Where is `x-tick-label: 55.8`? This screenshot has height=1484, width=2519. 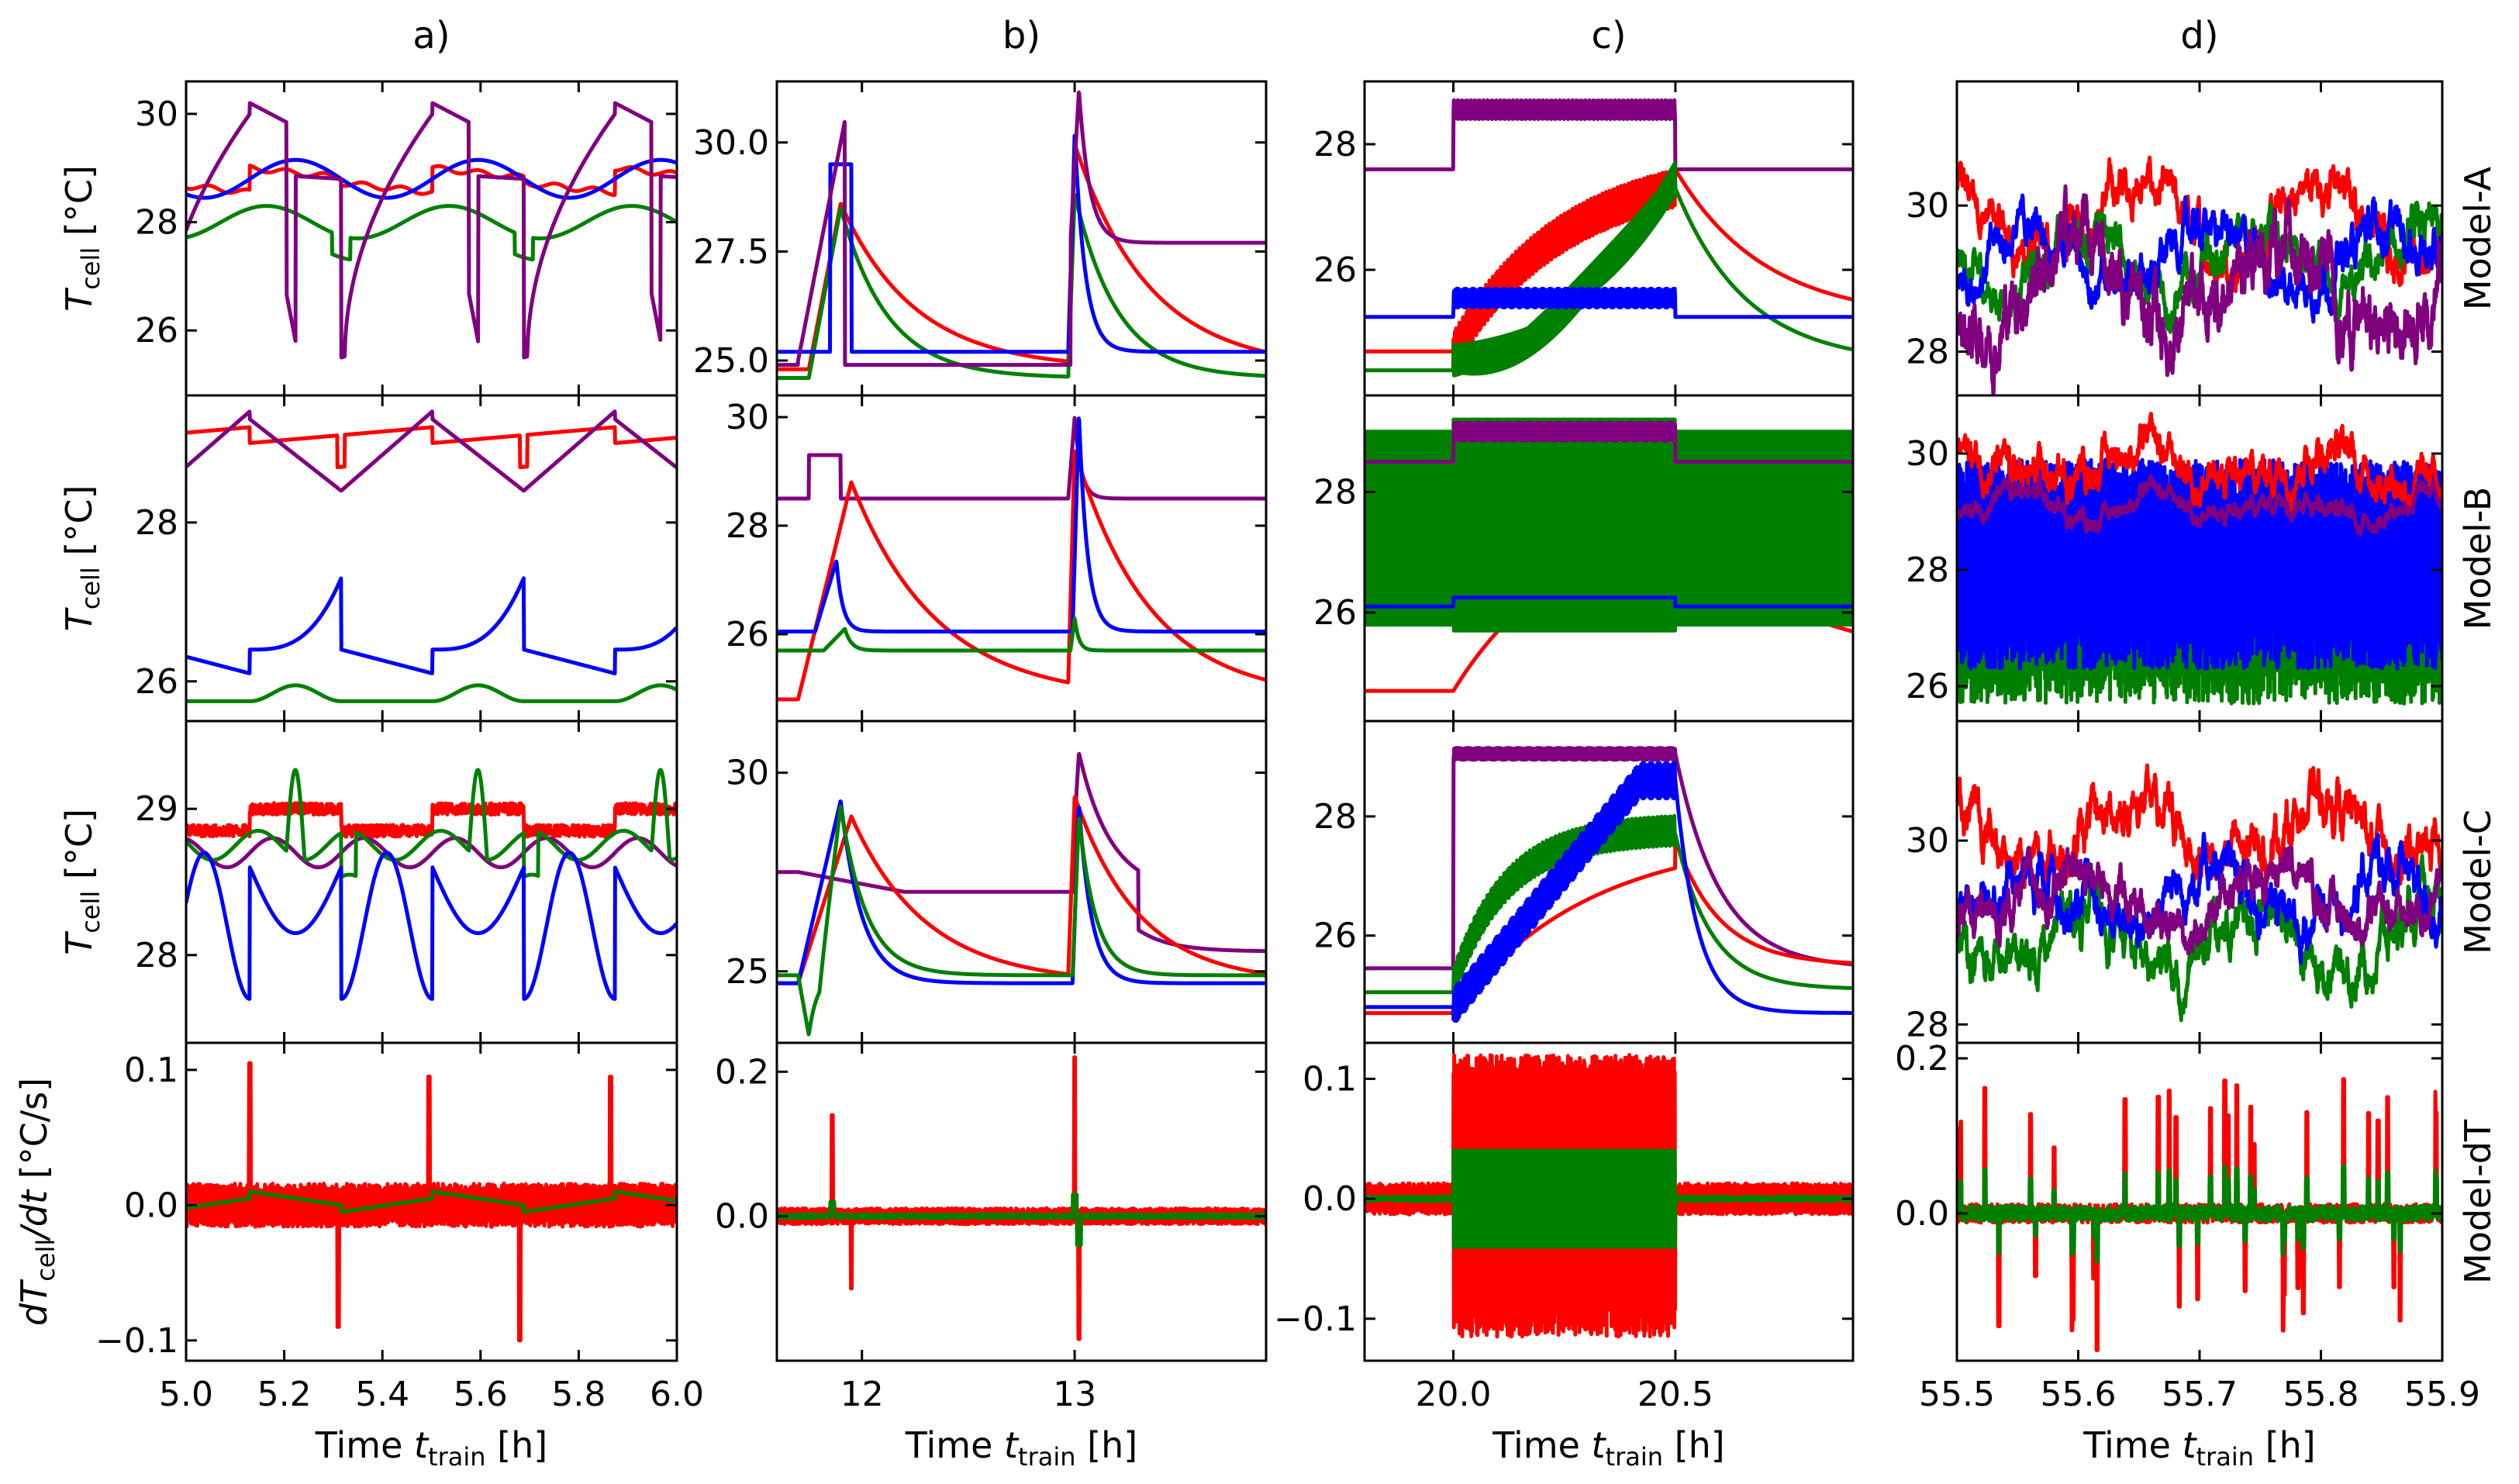
x-tick-label: 55.8 is located at coordinates (2321, 1394).